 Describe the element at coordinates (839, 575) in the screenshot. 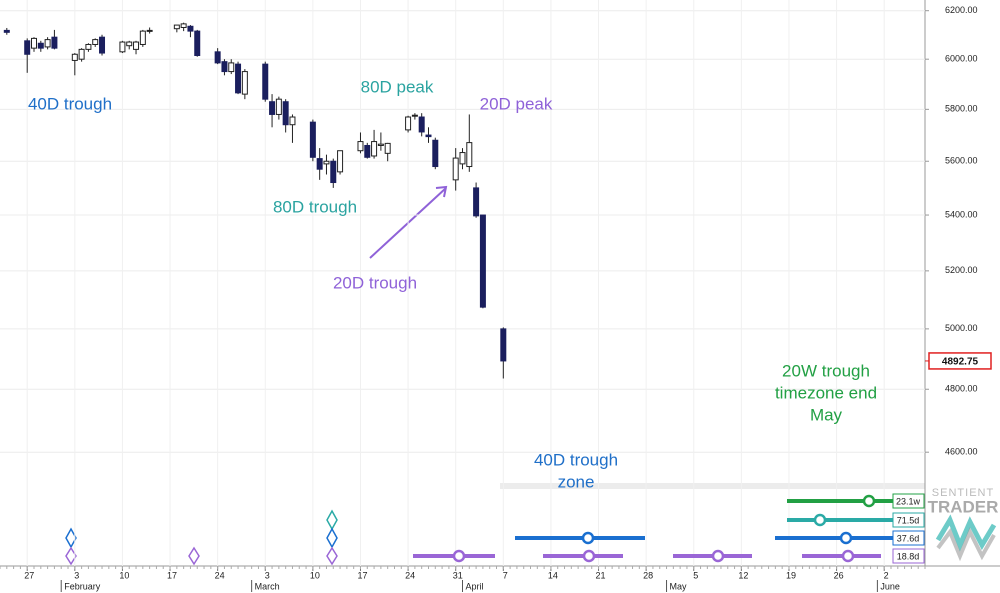

I see `x-tick-label: 26` at that location.